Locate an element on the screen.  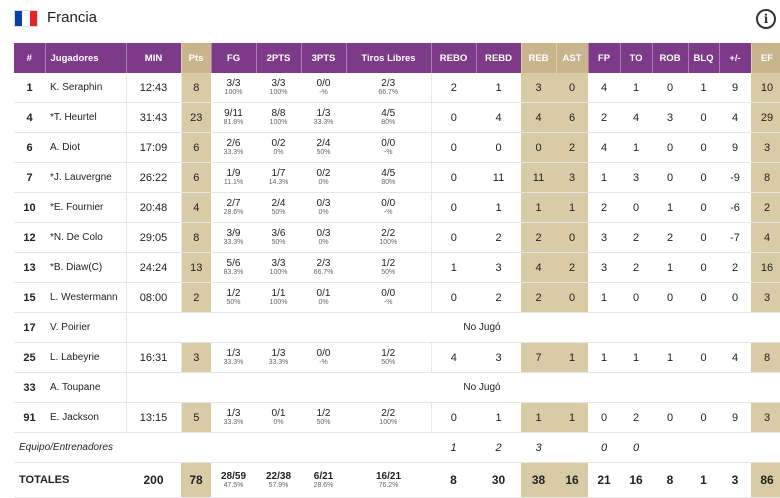
player-3pts-value: 2/3 is located at coordinates (323, 263).